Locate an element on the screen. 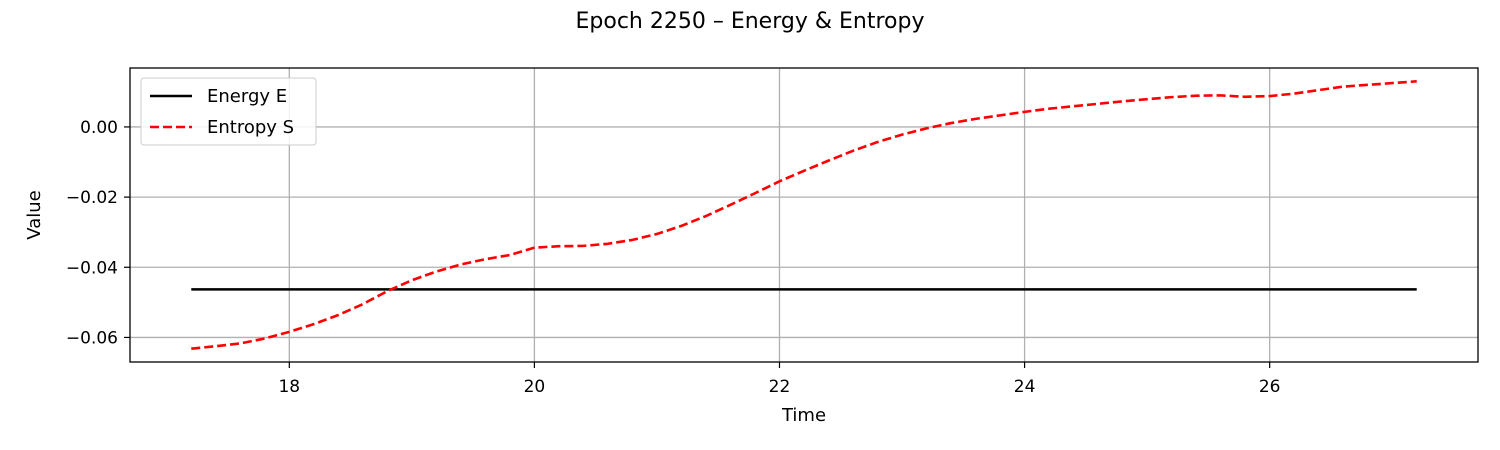  x-axis: 18 20 22 24 26 is located at coordinates (779, 379).